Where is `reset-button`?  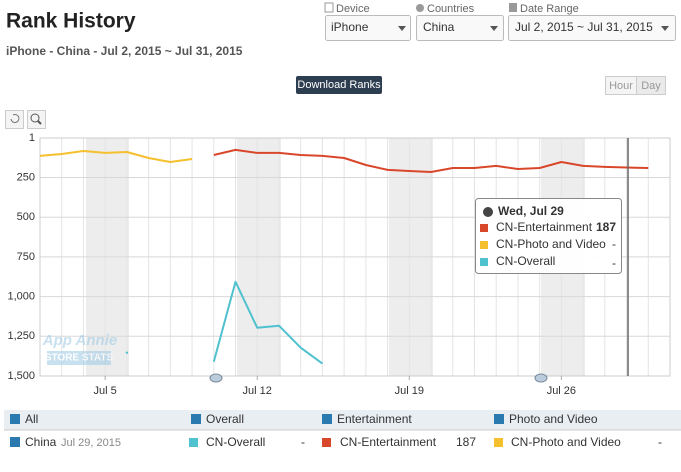
reset-button is located at coordinates (14, 119).